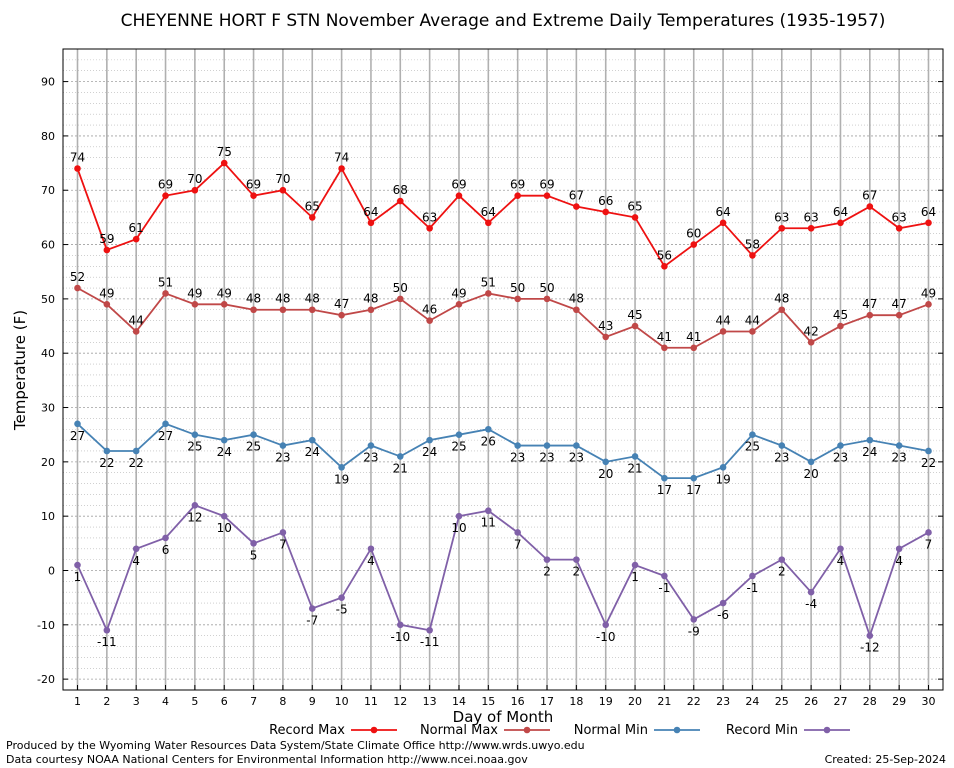  Describe the element at coordinates (518, 701) in the screenshot. I see `x-tick-label: 16` at that location.